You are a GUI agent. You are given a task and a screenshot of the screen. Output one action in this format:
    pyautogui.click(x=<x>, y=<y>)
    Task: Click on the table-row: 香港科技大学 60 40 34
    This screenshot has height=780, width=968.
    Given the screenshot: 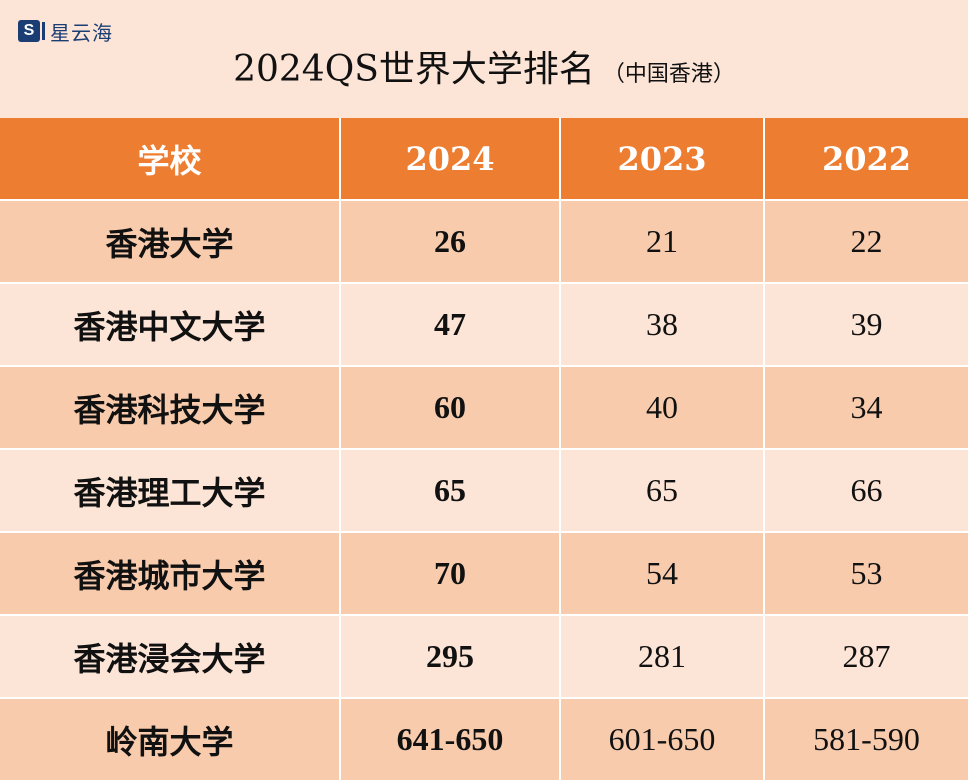 What is the action you would take?
    pyautogui.click(x=484, y=407)
    